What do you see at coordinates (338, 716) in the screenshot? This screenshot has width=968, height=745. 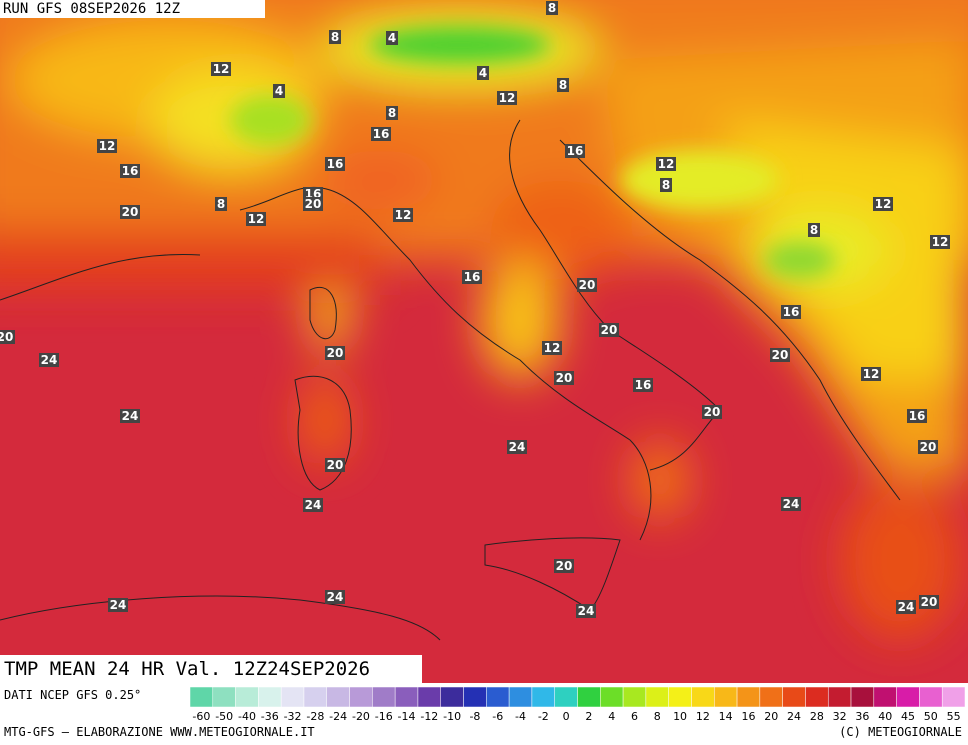 I see `colorbar-label: -24` at bounding box center [338, 716].